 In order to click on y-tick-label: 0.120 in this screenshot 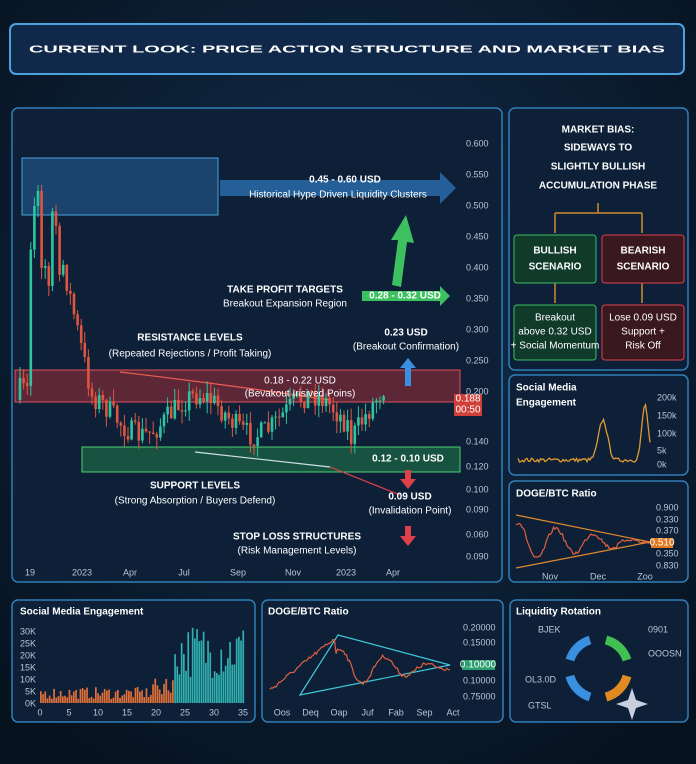, I will do `click(477, 466)`.